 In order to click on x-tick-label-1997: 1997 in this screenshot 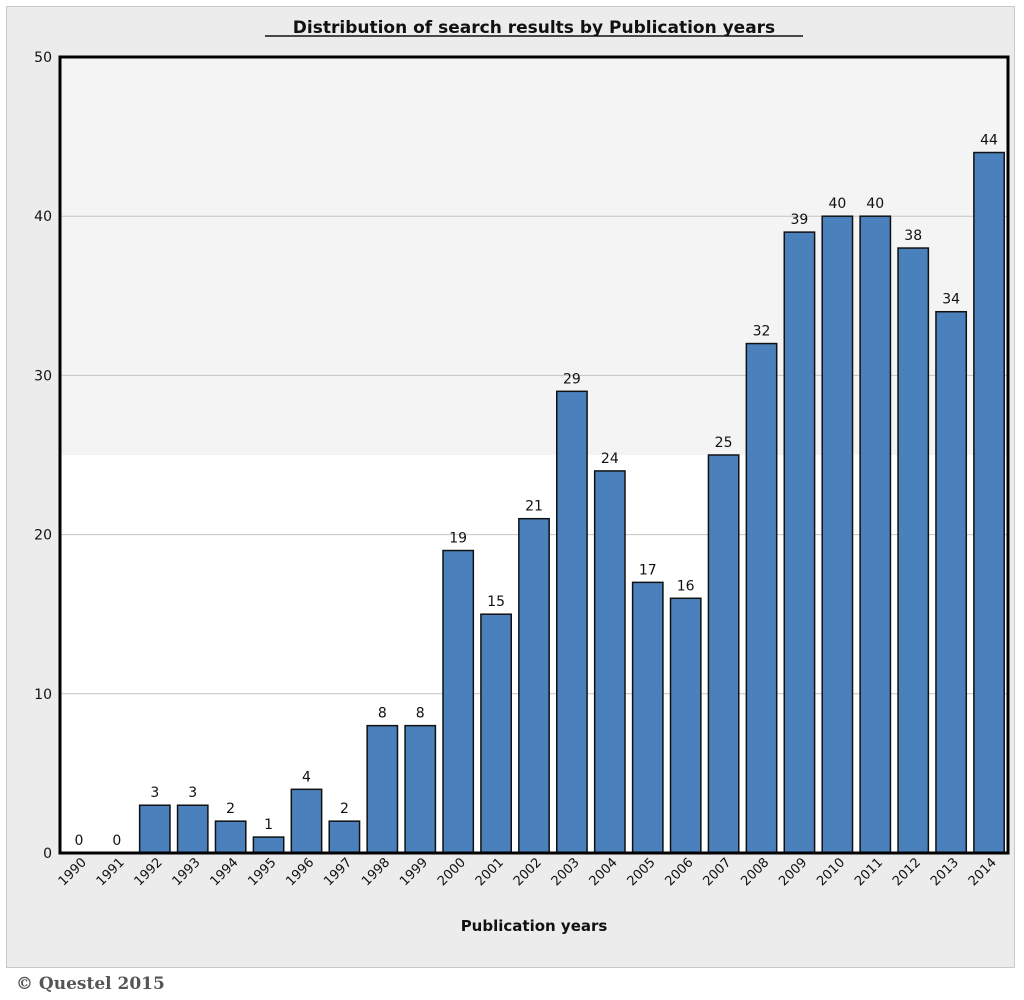, I will do `click(338, 872)`.